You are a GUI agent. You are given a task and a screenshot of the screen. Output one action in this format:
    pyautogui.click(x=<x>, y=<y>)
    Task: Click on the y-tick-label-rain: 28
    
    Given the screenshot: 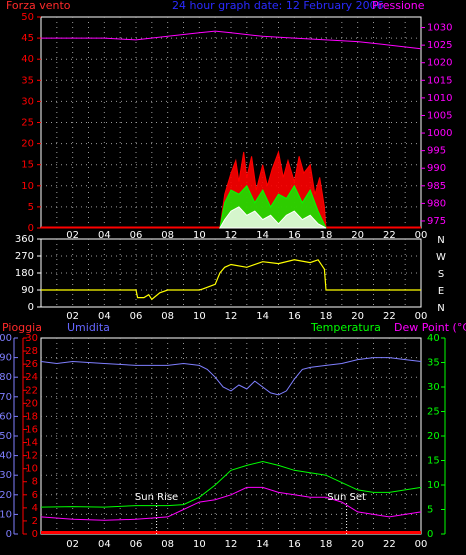 What is the action you would take?
    pyautogui.click(x=31, y=351)
    